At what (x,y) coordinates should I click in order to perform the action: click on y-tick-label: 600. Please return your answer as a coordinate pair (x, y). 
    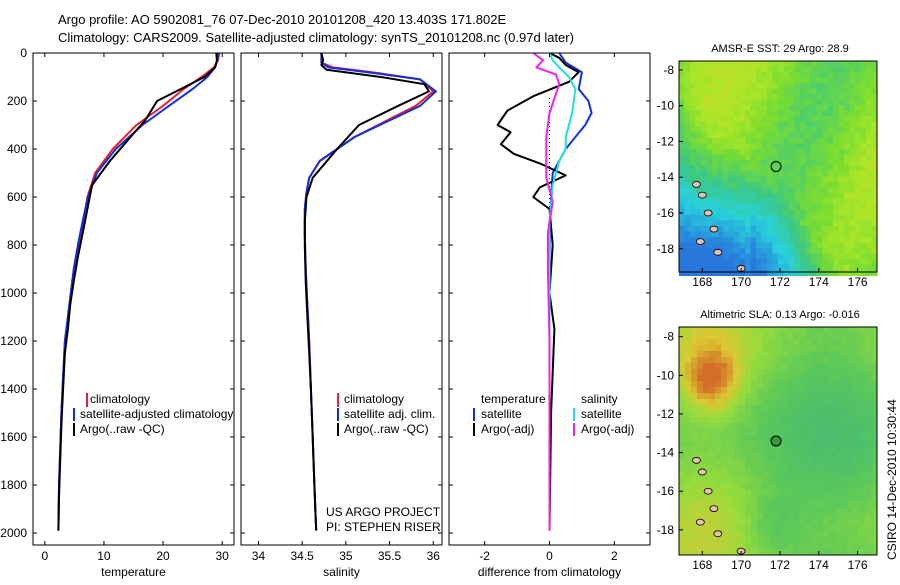
    Looking at the image, I should click on (17, 197).